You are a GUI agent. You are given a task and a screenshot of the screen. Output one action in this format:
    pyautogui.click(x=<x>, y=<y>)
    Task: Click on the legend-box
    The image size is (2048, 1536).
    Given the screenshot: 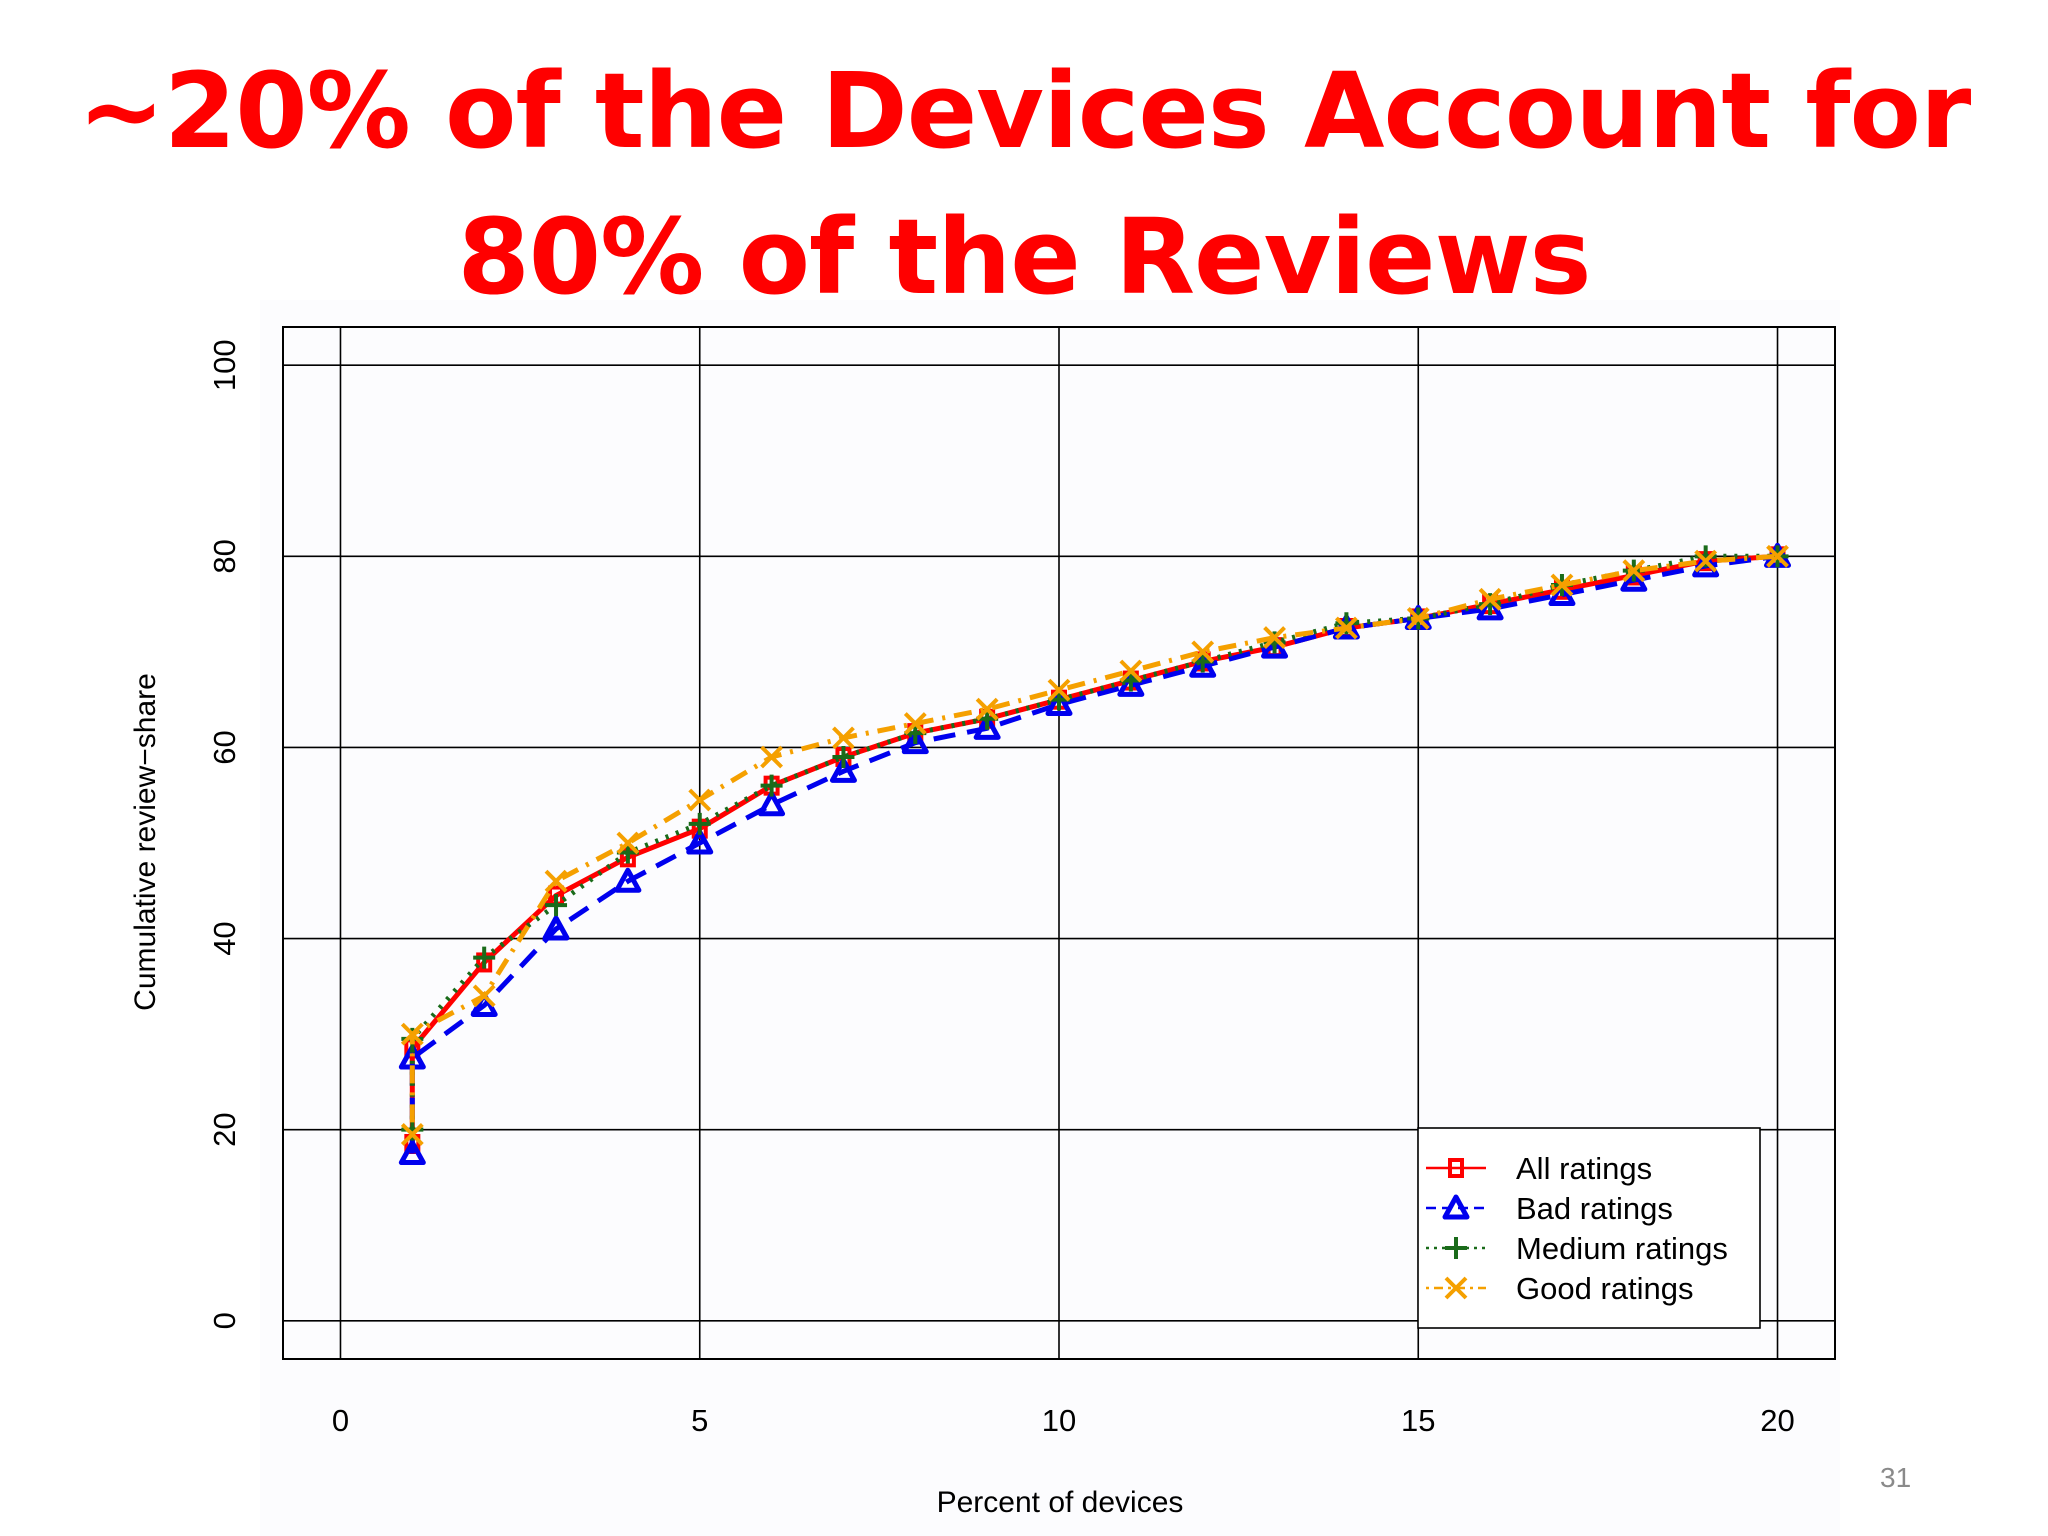 What is the action you would take?
    pyautogui.click(x=1589, y=1228)
    